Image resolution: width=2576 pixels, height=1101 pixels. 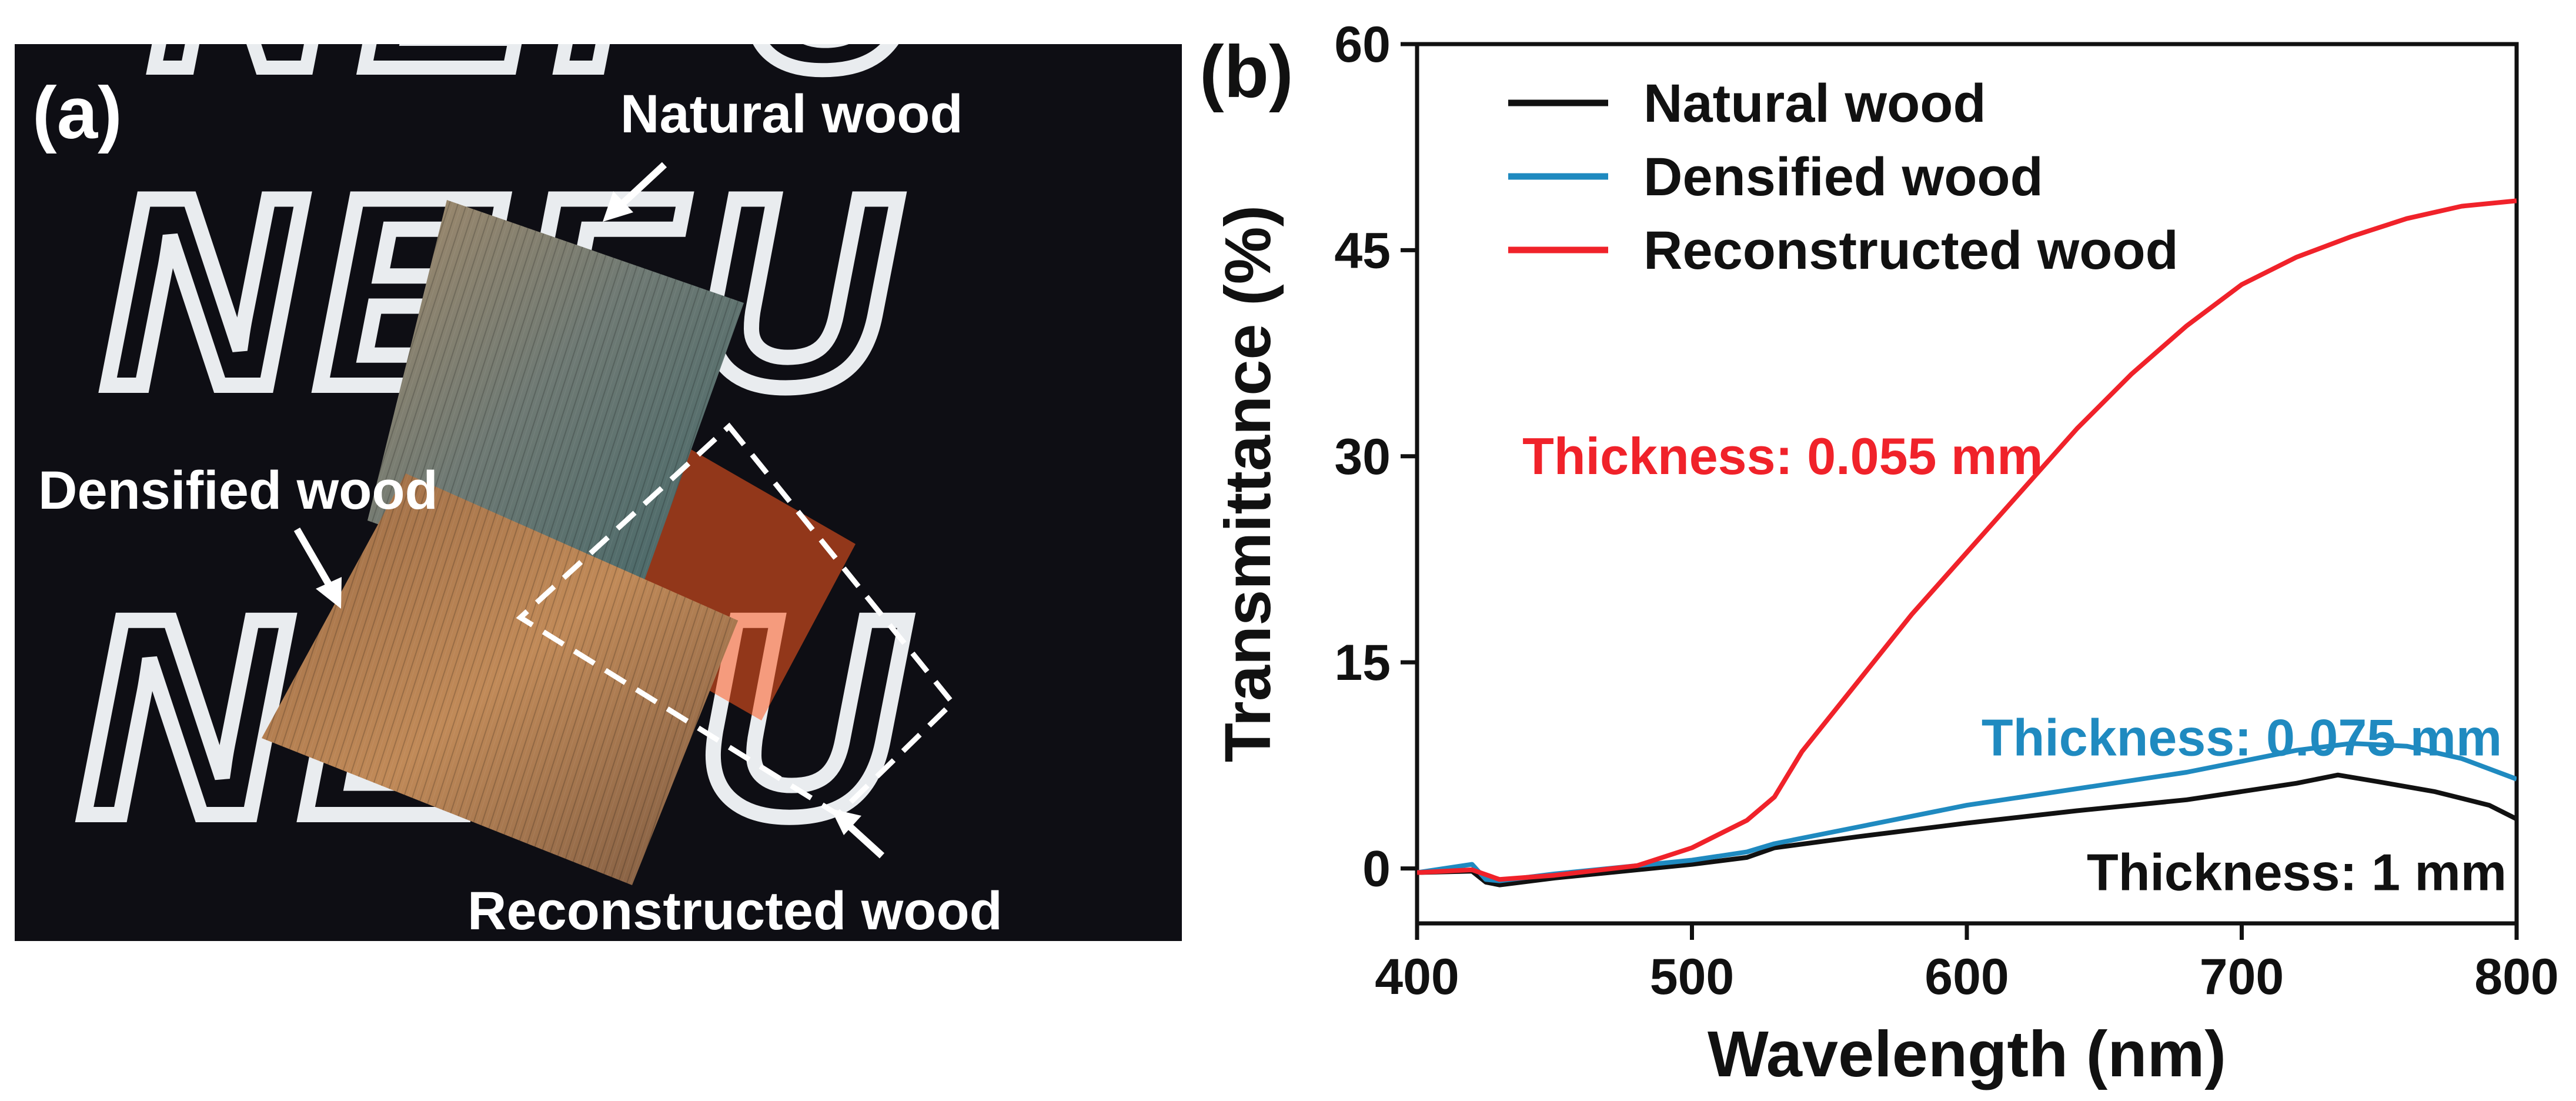 I want to click on label-natural-wood: Natural wood, so click(x=791, y=114).